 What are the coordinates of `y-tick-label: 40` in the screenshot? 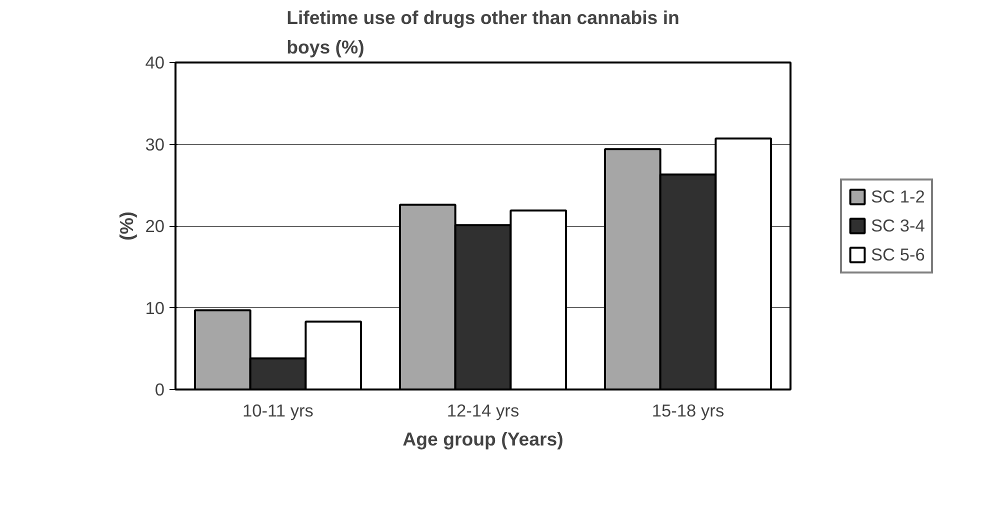 It's located at (155, 62).